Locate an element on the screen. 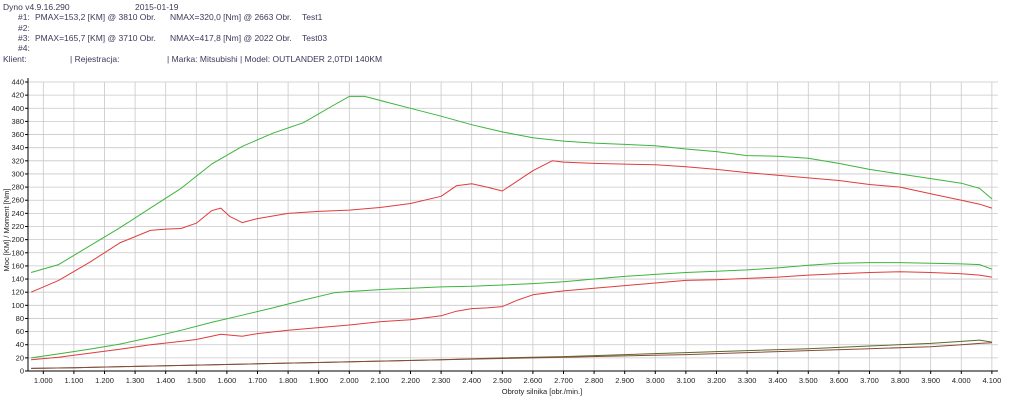 The width and height of the screenshot is (1024, 404). x-tick-label: 4.000 is located at coordinates (961, 380).